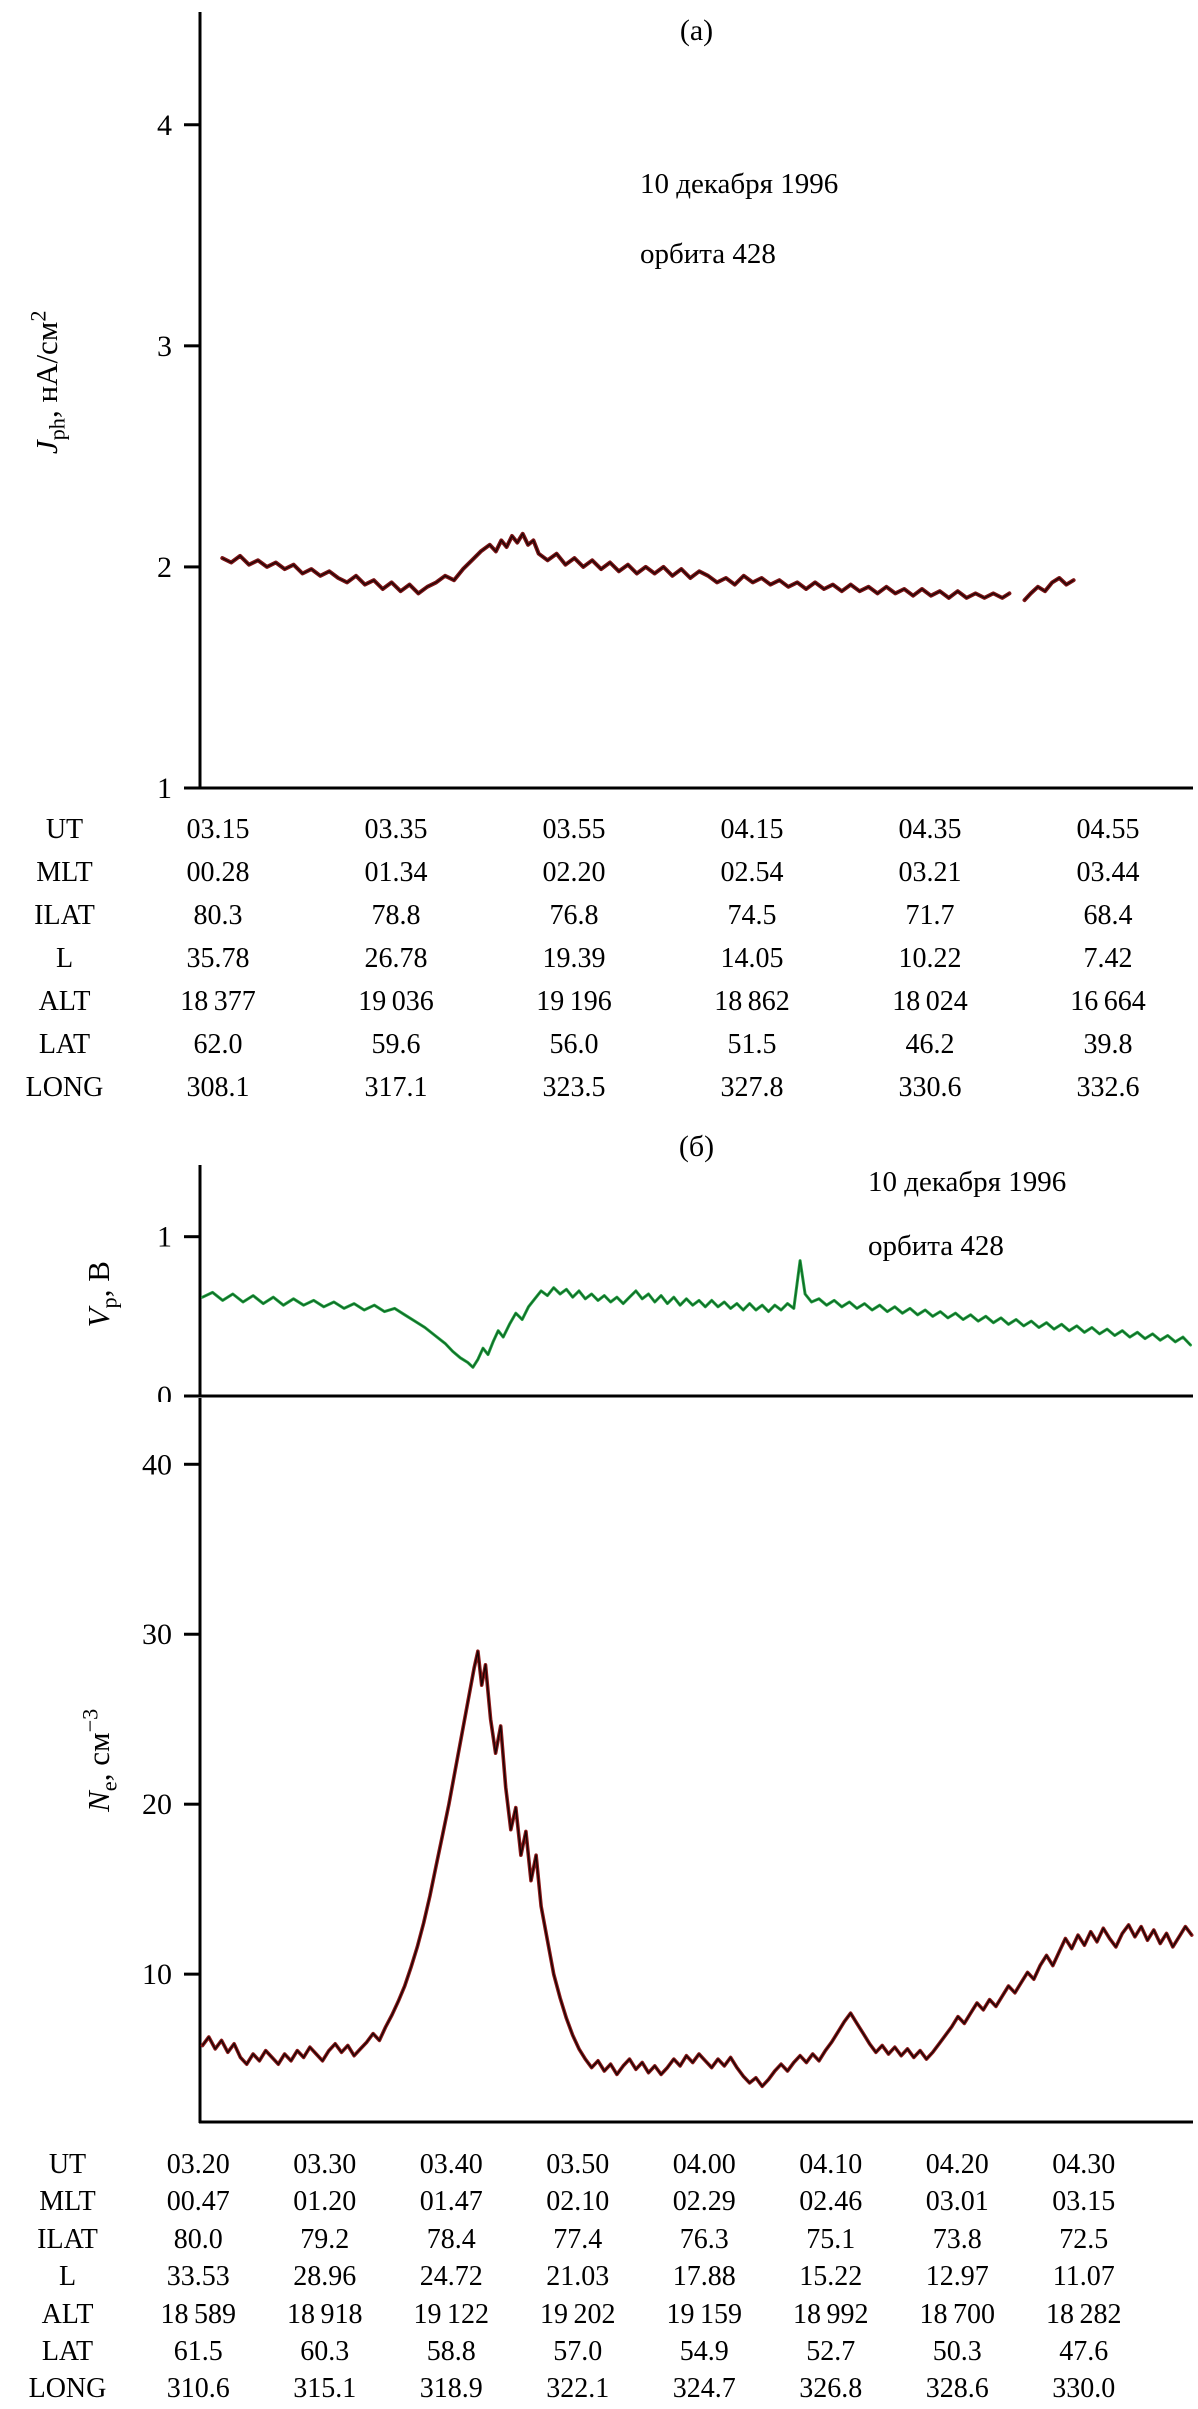 Image resolution: width=1198 pixels, height=2409 pixels. Describe the element at coordinates (752, 829) in the screenshot. I see `table-cell: 04.15` at that location.